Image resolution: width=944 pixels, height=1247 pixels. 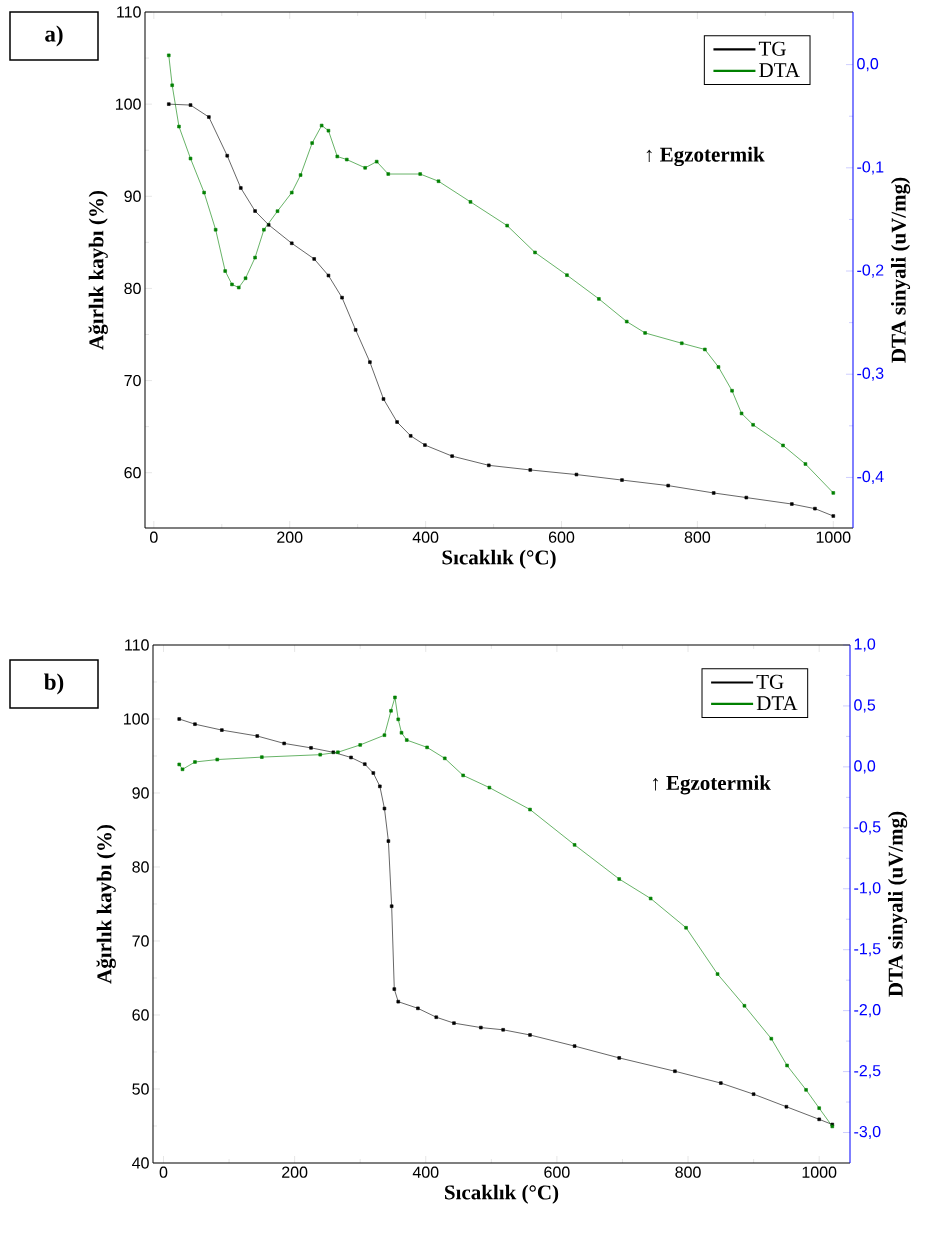 I want to click on y2-tick-label: -0,3, so click(x=870, y=374).